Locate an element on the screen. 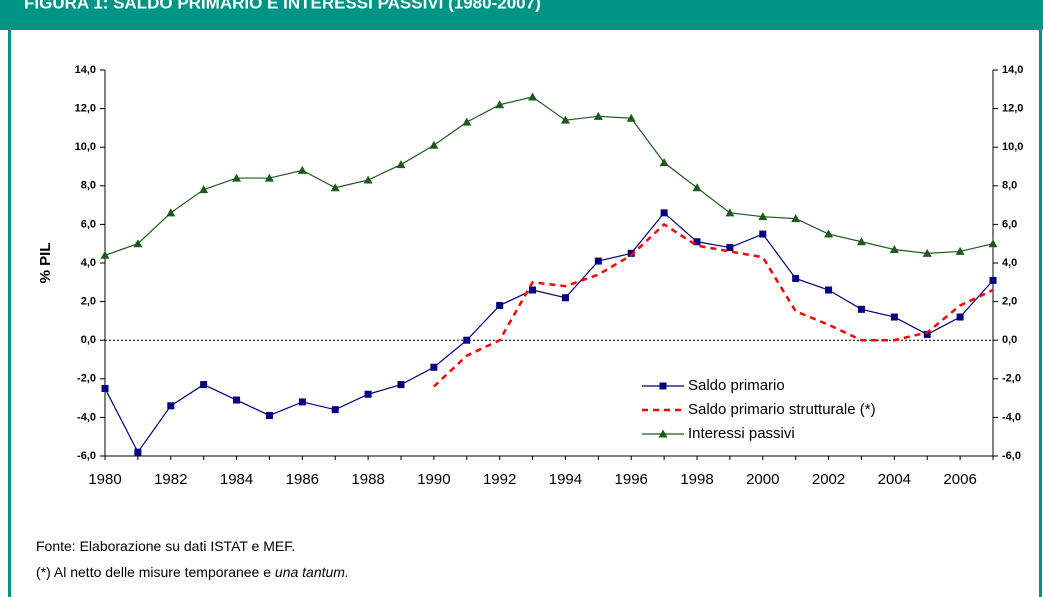  y-tick-label: 4,0 is located at coordinates (88, 263).